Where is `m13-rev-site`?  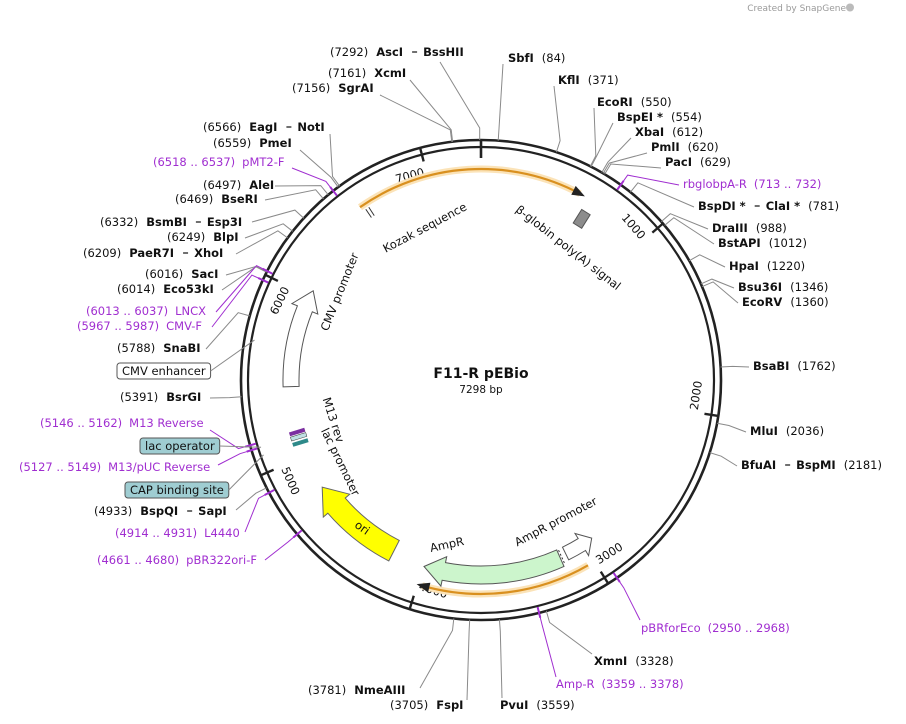
m13-rev-site is located at coordinates (297, 432).